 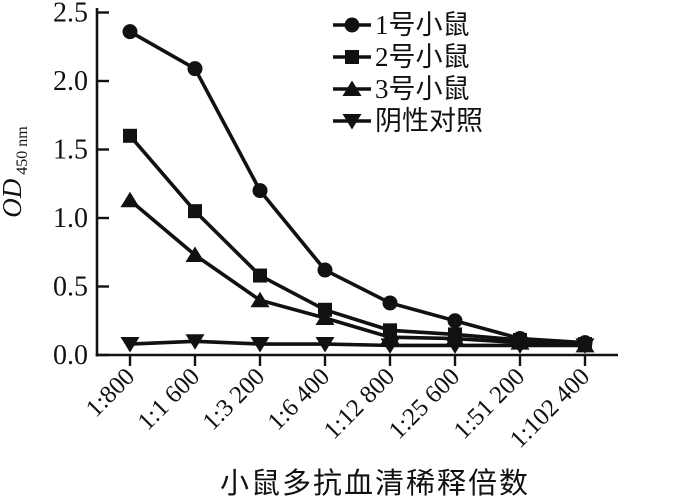 I want to click on legend-item: 1号小鼠, so click(x=401, y=25).